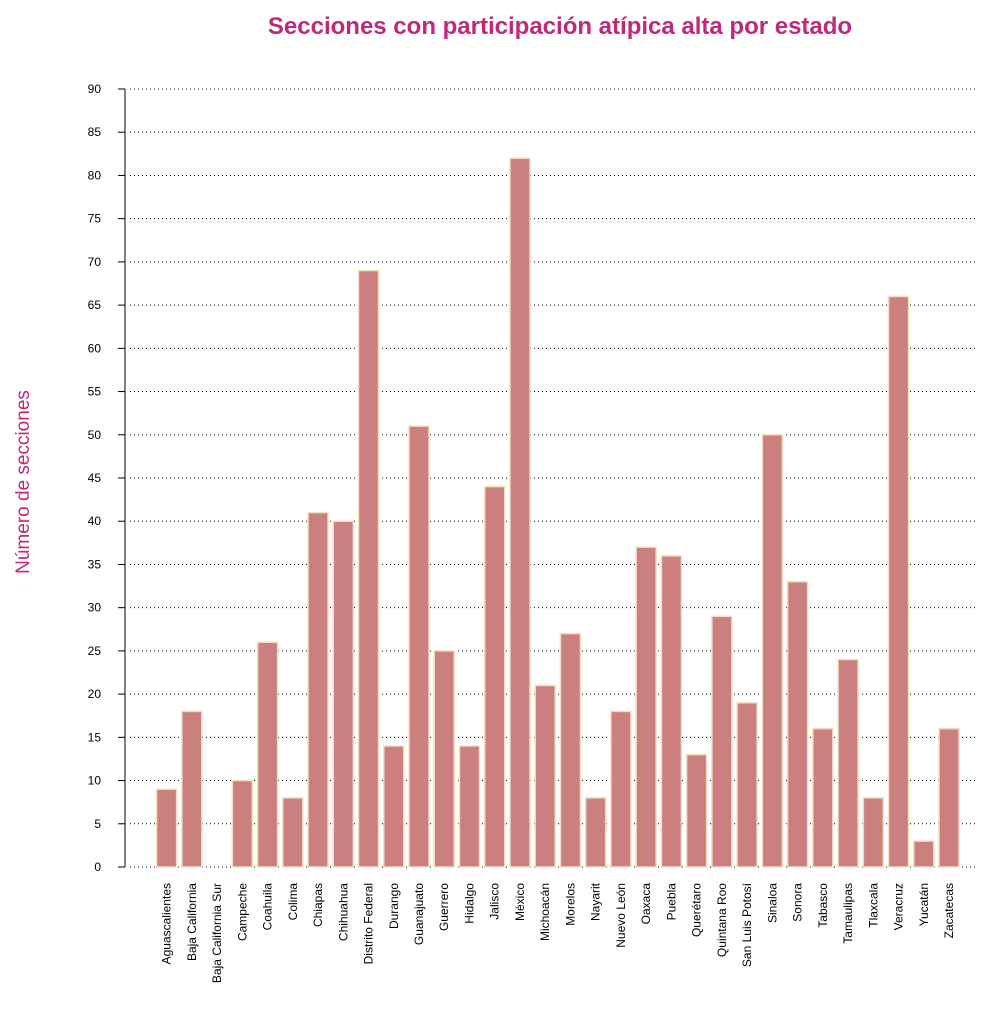  What do you see at coordinates (95, 781) in the screenshot?
I see `y-tick-label: 10` at bounding box center [95, 781].